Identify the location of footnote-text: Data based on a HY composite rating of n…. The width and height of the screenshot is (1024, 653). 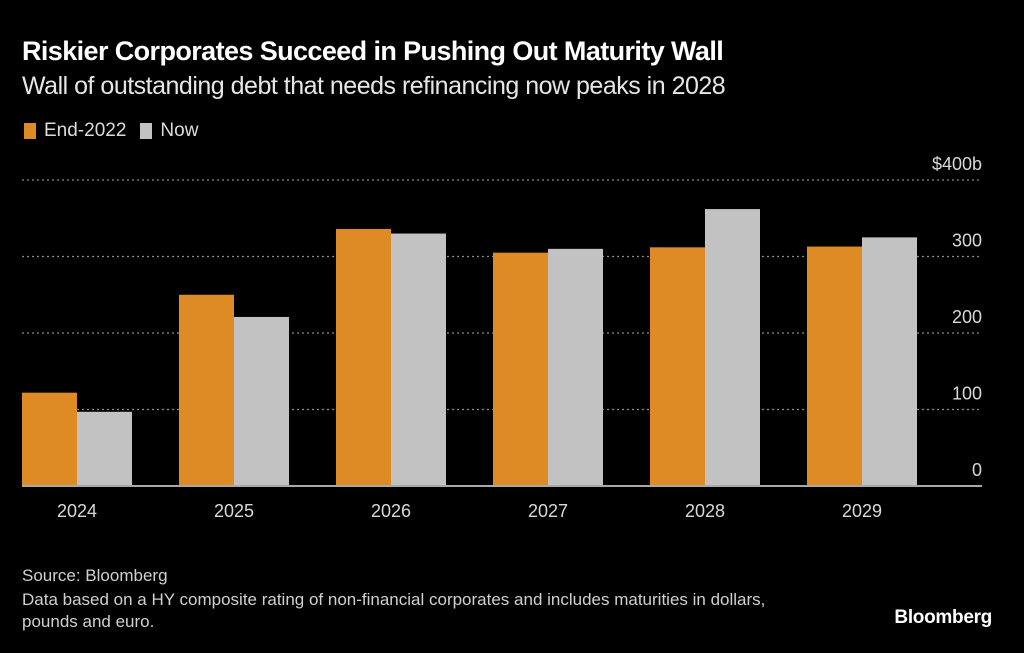
(394, 610).